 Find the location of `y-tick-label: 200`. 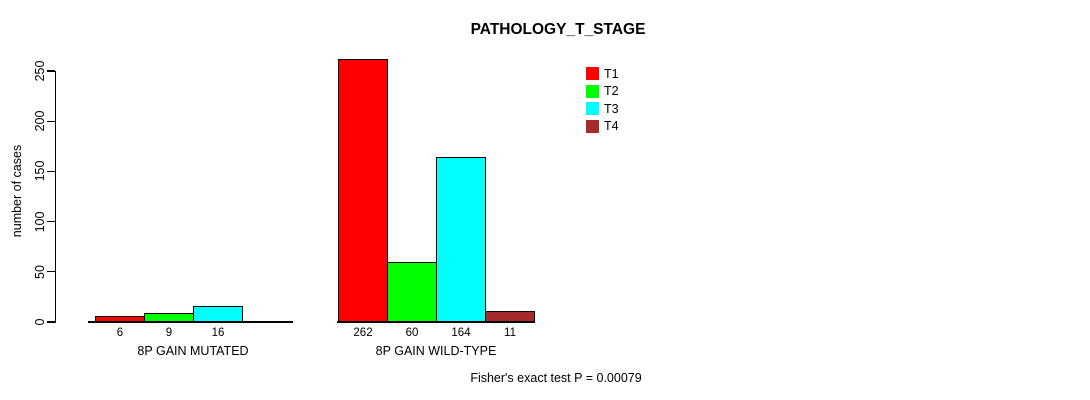

y-tick-label: 200 is located at coordinates (40, 121).